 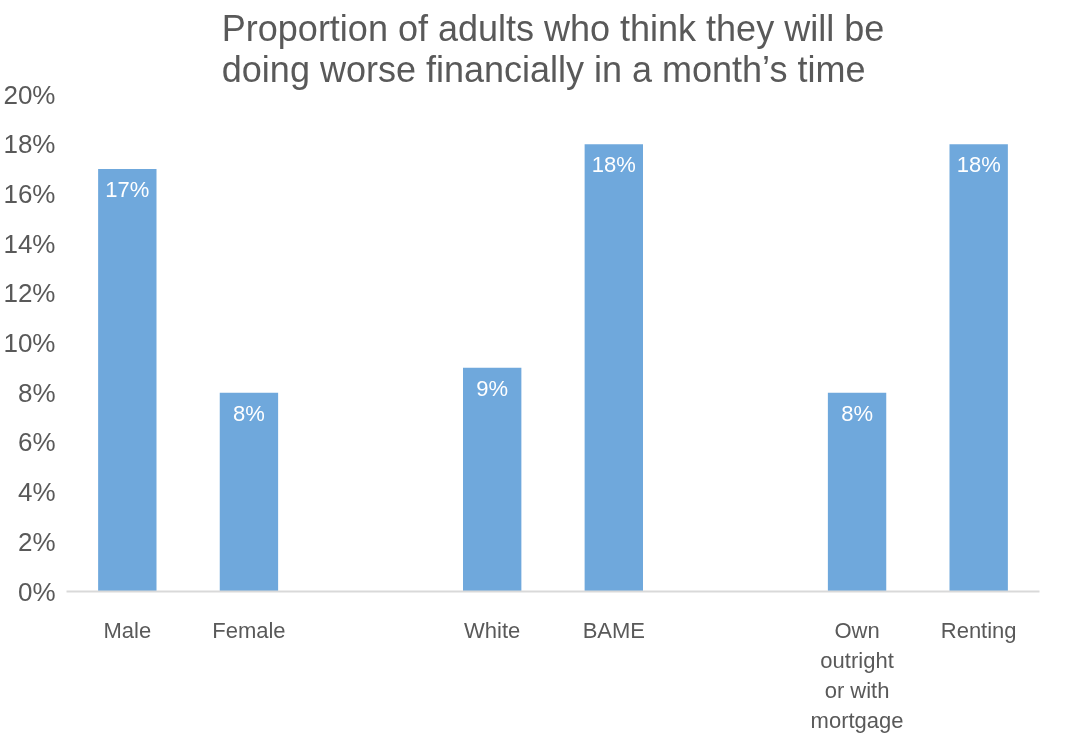 I want to click on x-tick-label: BAME, so click(x=613, y=630).